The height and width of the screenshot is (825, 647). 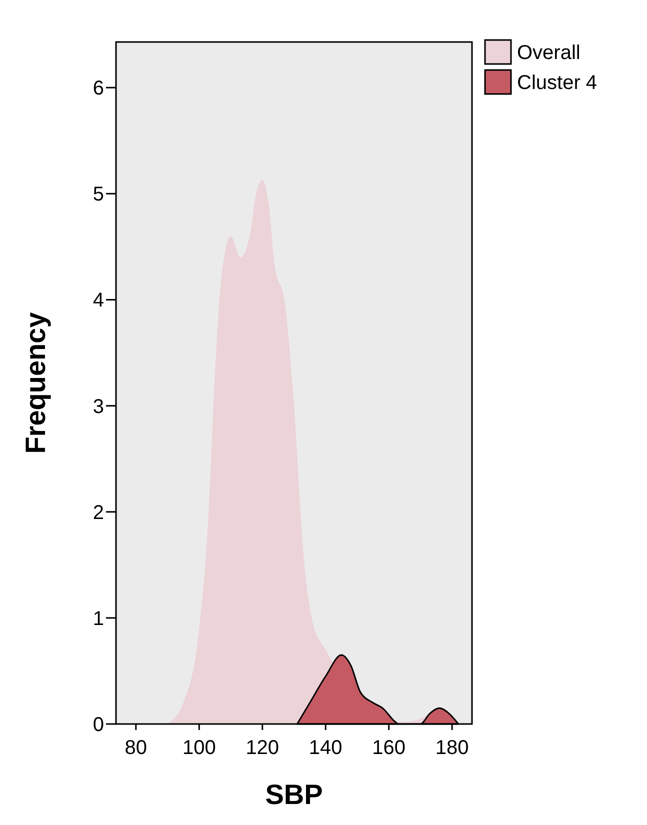 What do you see at coordinates (294, 794) in the screenshot?
I see `x-axis-title: SBP` at bounding box center [294, 794].